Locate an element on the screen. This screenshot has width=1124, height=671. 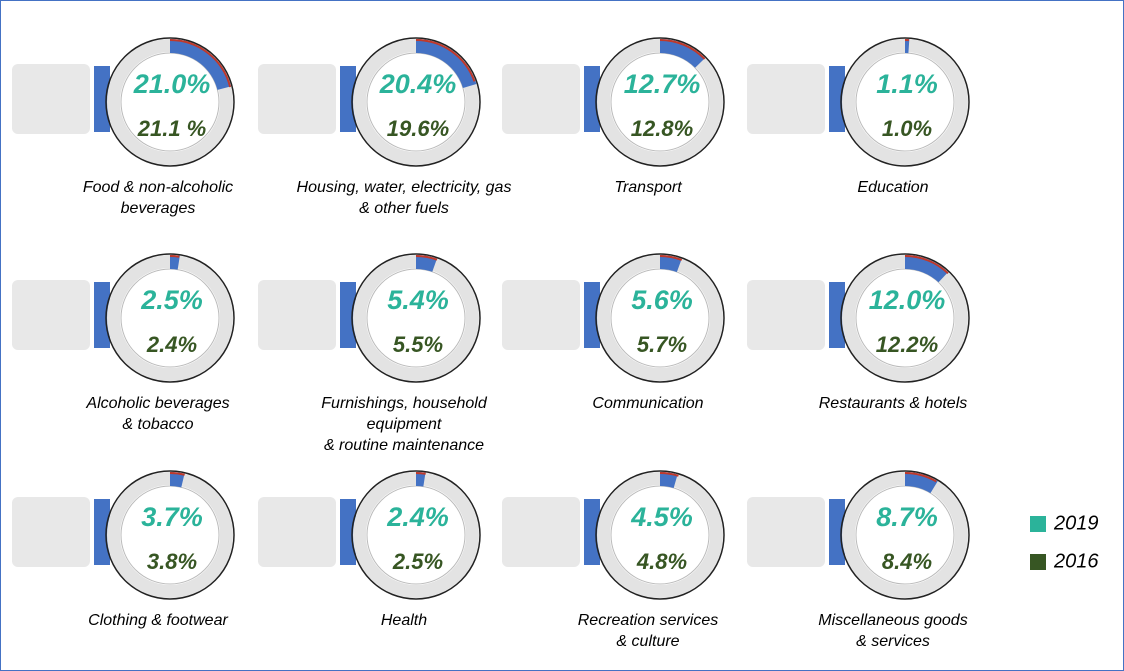
value-2019: 1.1% is located at coordinates (907, 84).